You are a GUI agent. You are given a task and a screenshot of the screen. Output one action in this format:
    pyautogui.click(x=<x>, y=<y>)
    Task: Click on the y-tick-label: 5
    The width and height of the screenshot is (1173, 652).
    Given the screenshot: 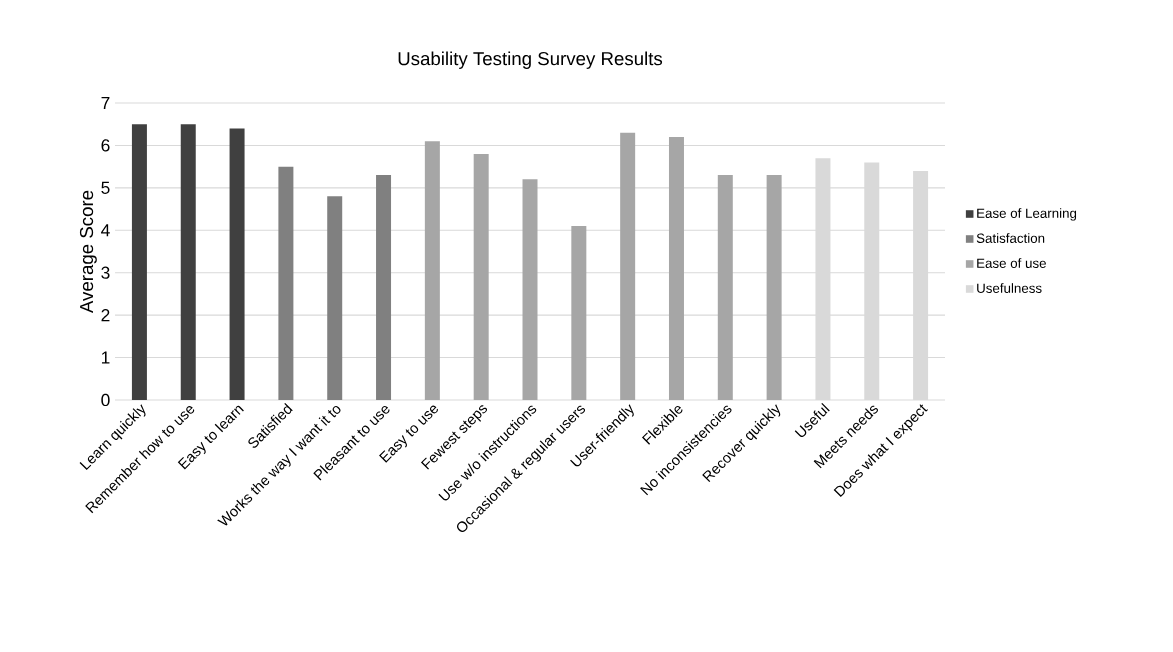 What is the action you would take?
    pyautogui.click(x=105, y=187)
    